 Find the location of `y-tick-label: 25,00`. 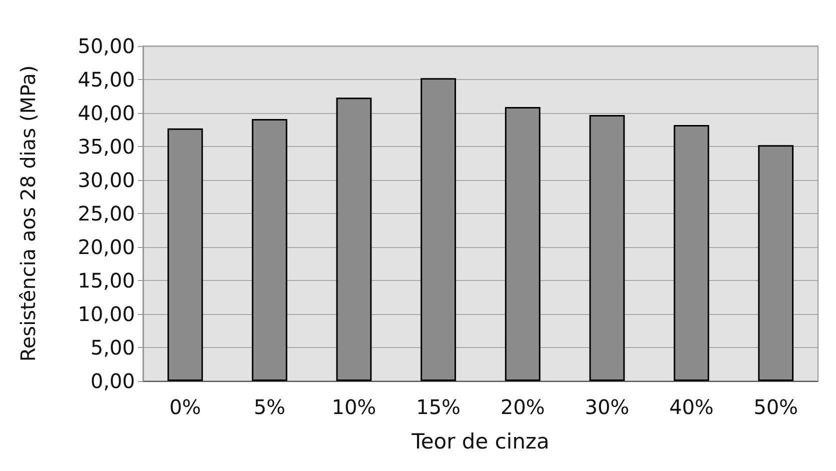

y-tick-label: 25,00 is located at coordinates (106, 214).